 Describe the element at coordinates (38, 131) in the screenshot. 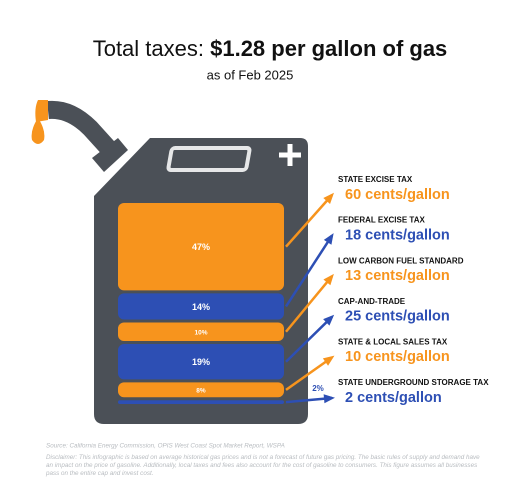

I see `fuel-drop` at that location.